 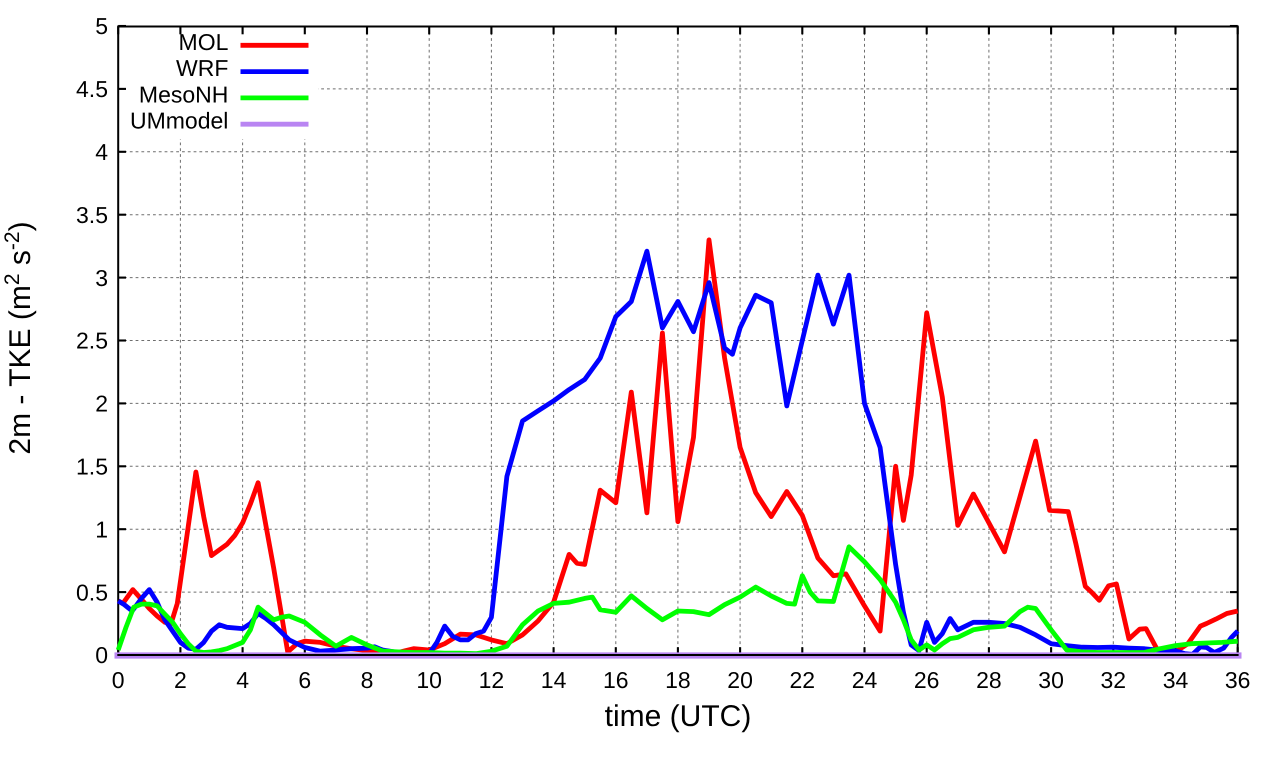 What do you see at coordinates (101, 529) in the screenshot?
I see `svg-text: 1` at bounding box center [101, 529].